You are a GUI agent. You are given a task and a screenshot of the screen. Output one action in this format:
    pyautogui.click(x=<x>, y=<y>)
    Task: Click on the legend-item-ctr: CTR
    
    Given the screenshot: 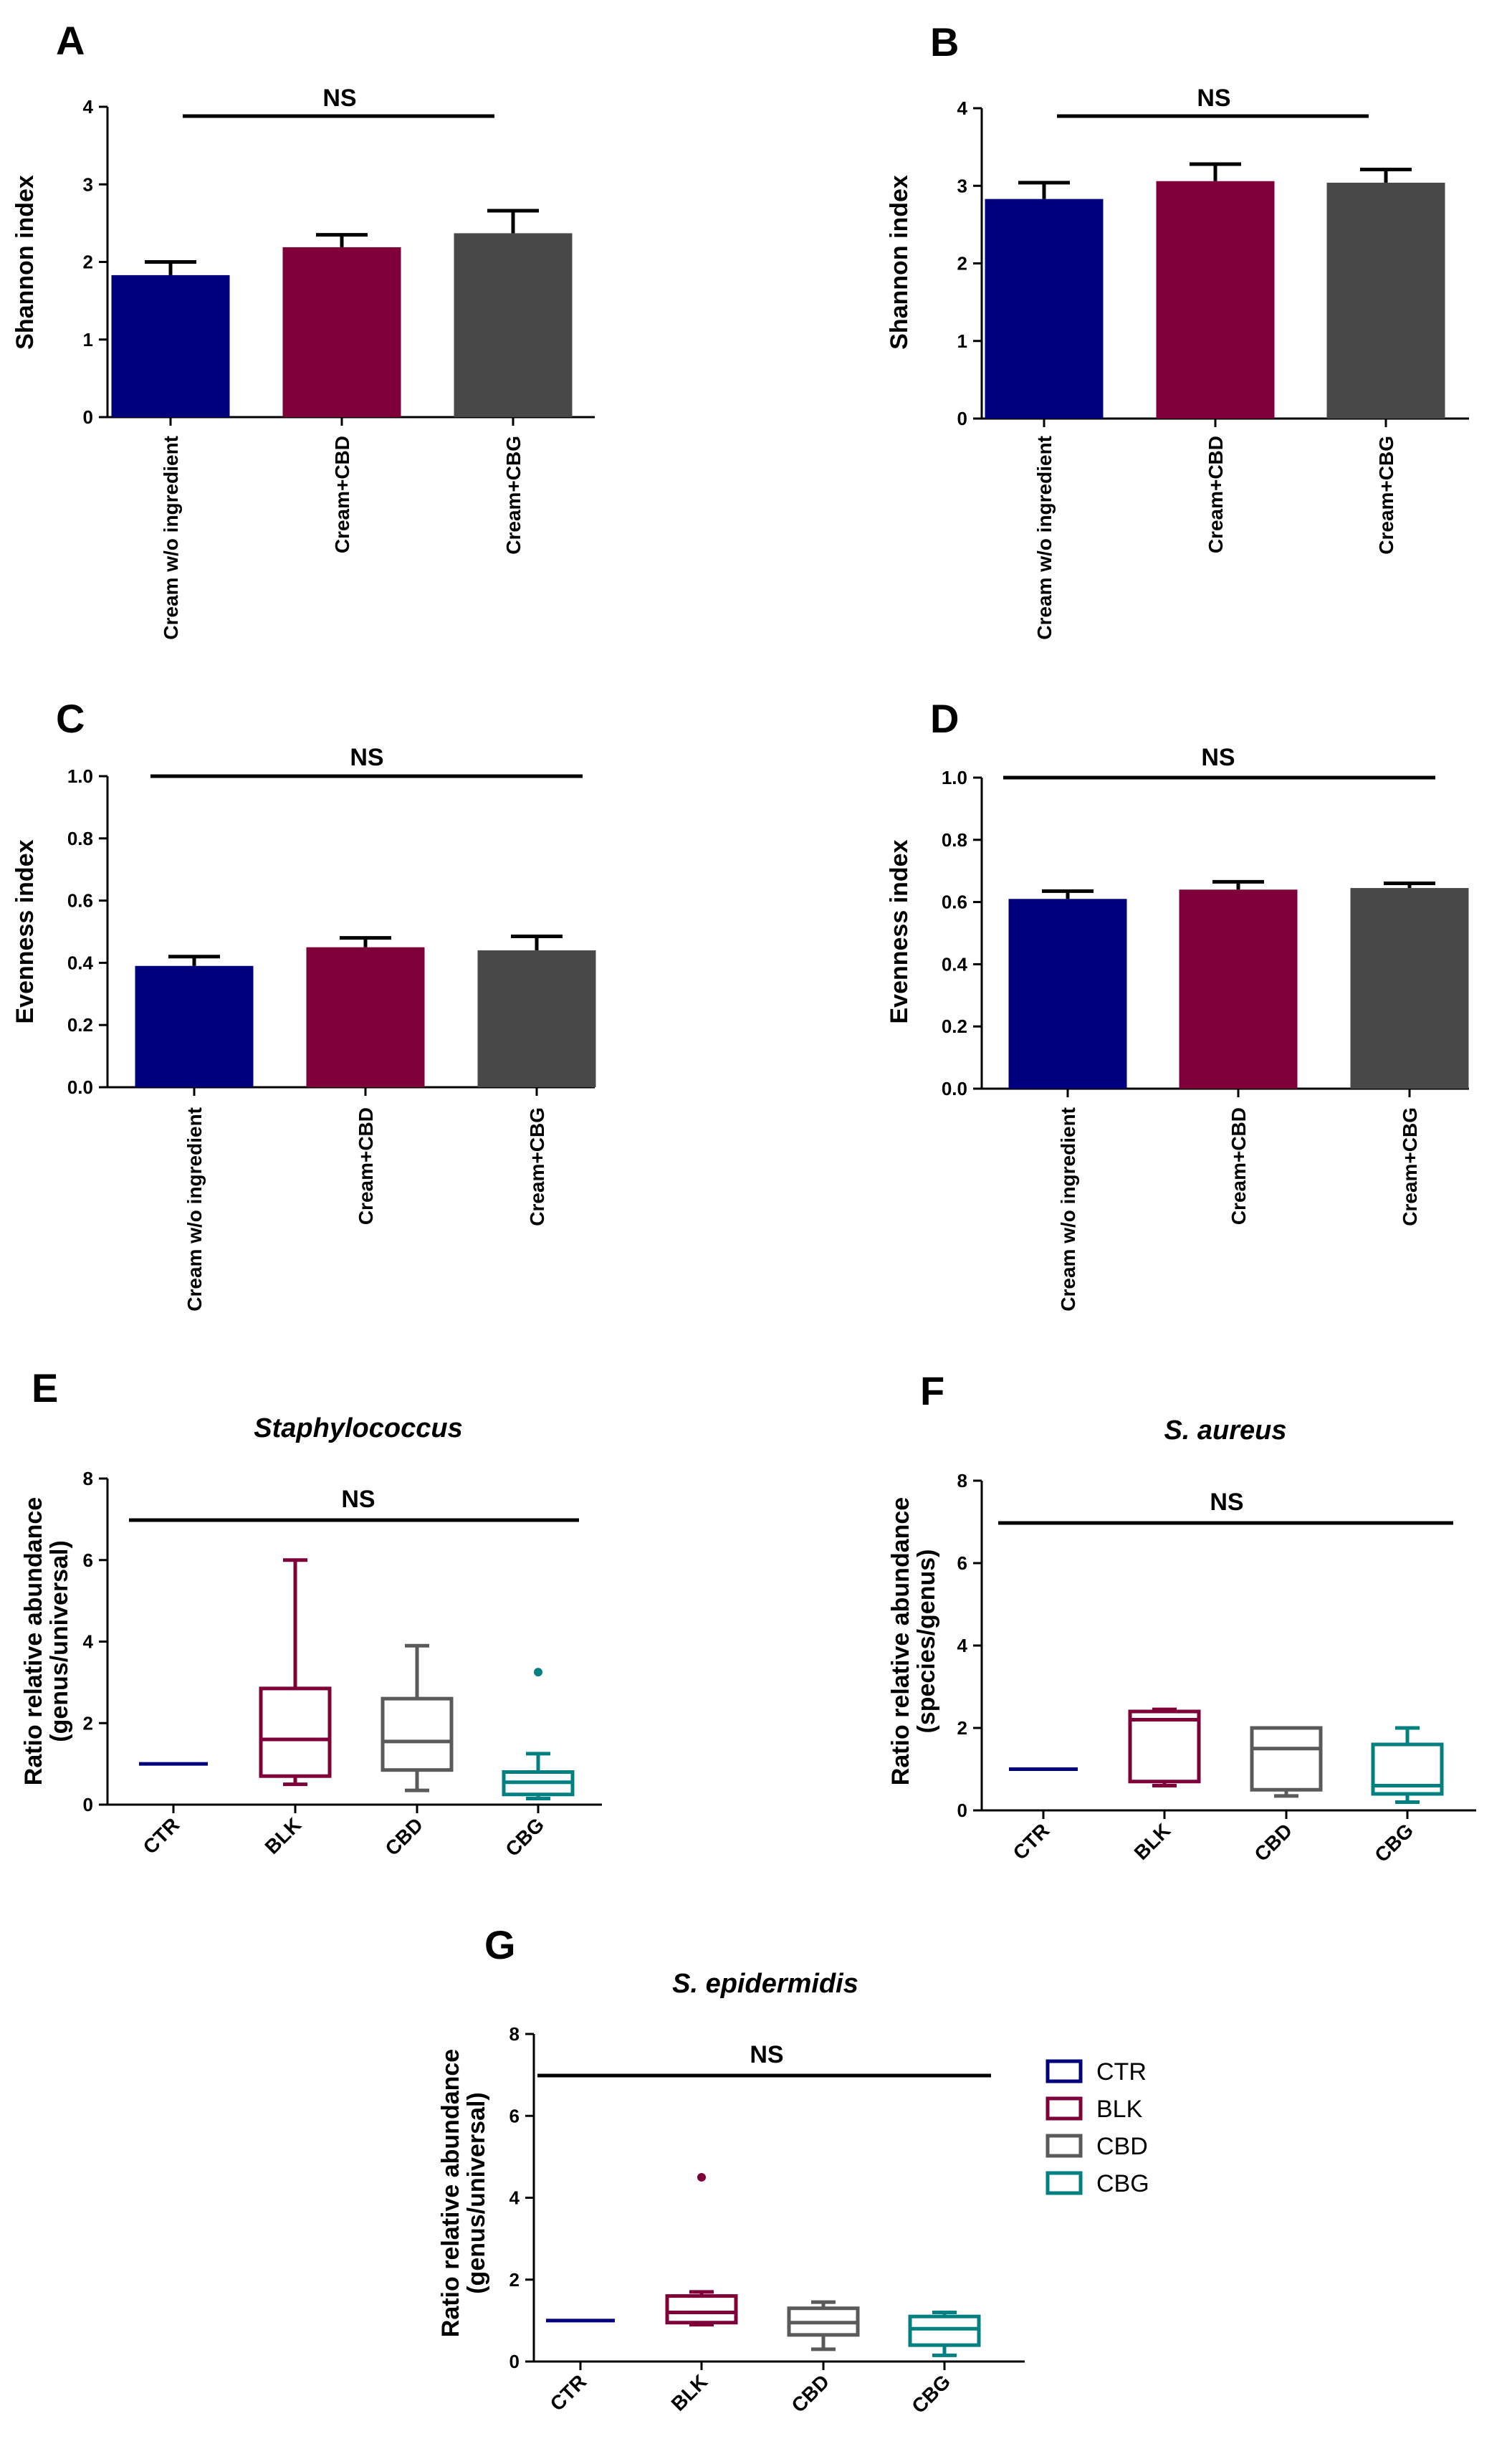 What is the action you would take?
    pyautogui.click(x=1096, y=2072)
    